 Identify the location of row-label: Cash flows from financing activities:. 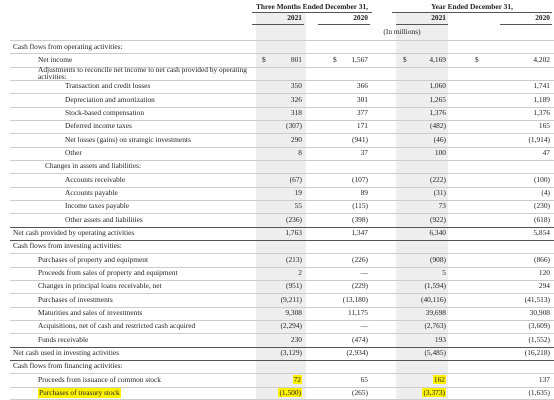
(68, 366).